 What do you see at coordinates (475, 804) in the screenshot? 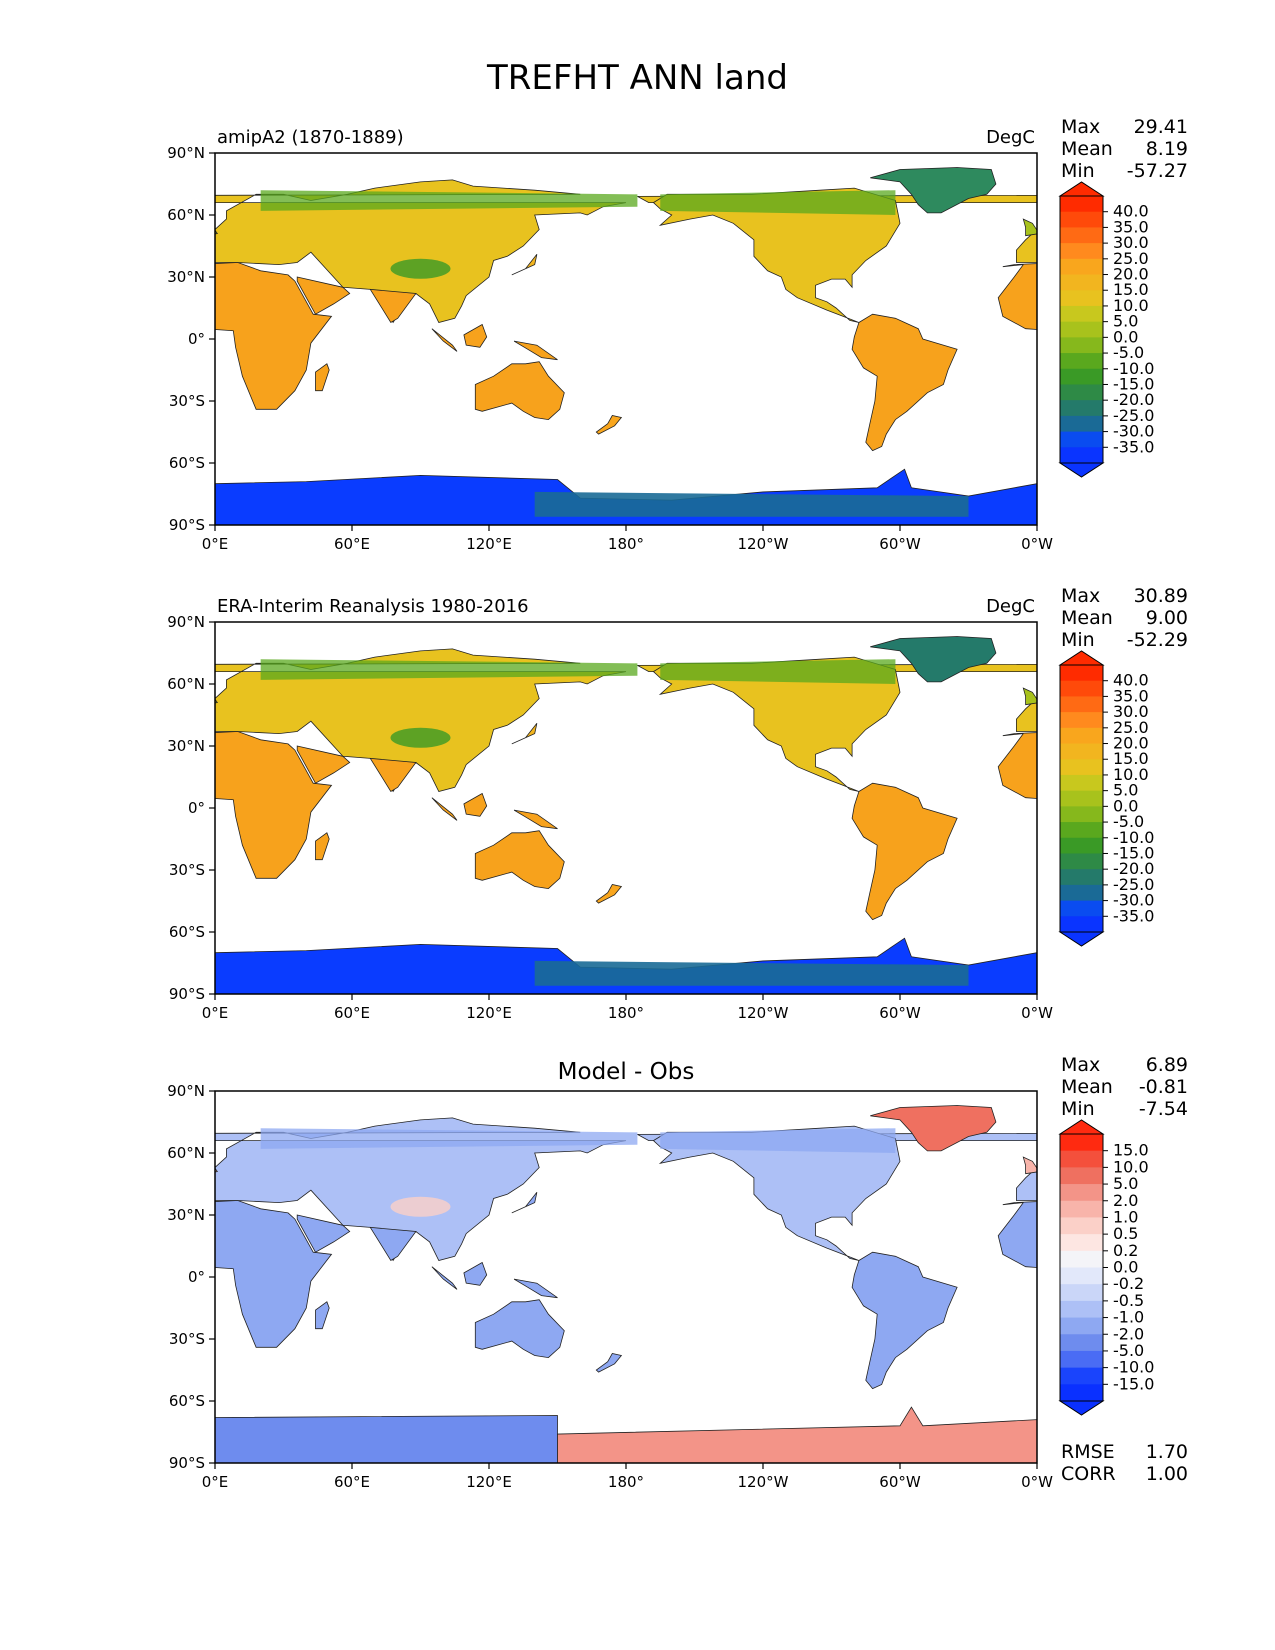
I see `land-borneo` at bounding box center [475, 804].